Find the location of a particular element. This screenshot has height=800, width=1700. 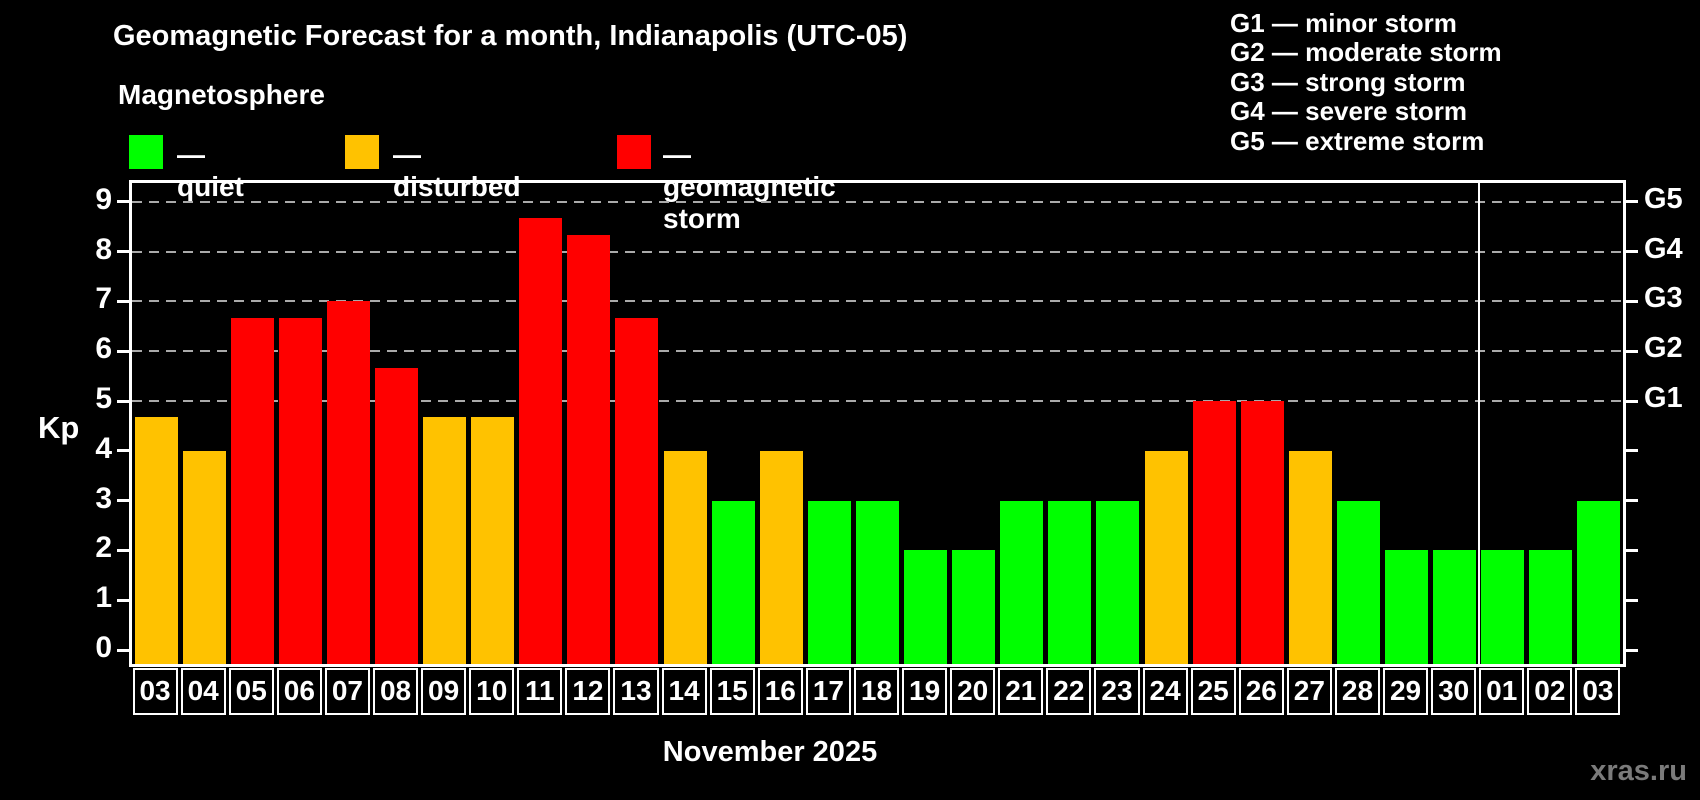

date-cell: 19 is located at coordinates (925, 691).